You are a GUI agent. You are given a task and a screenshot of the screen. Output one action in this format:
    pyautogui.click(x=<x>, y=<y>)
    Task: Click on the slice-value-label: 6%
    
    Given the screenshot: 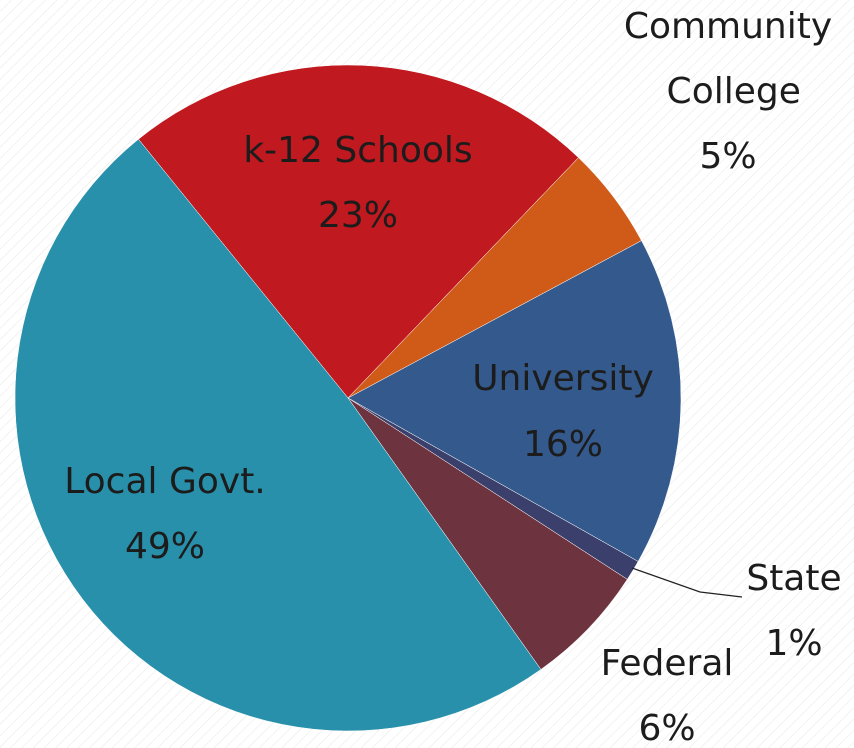 What is the action you would take?
    pyautogui.click(x=666, y=728)
    